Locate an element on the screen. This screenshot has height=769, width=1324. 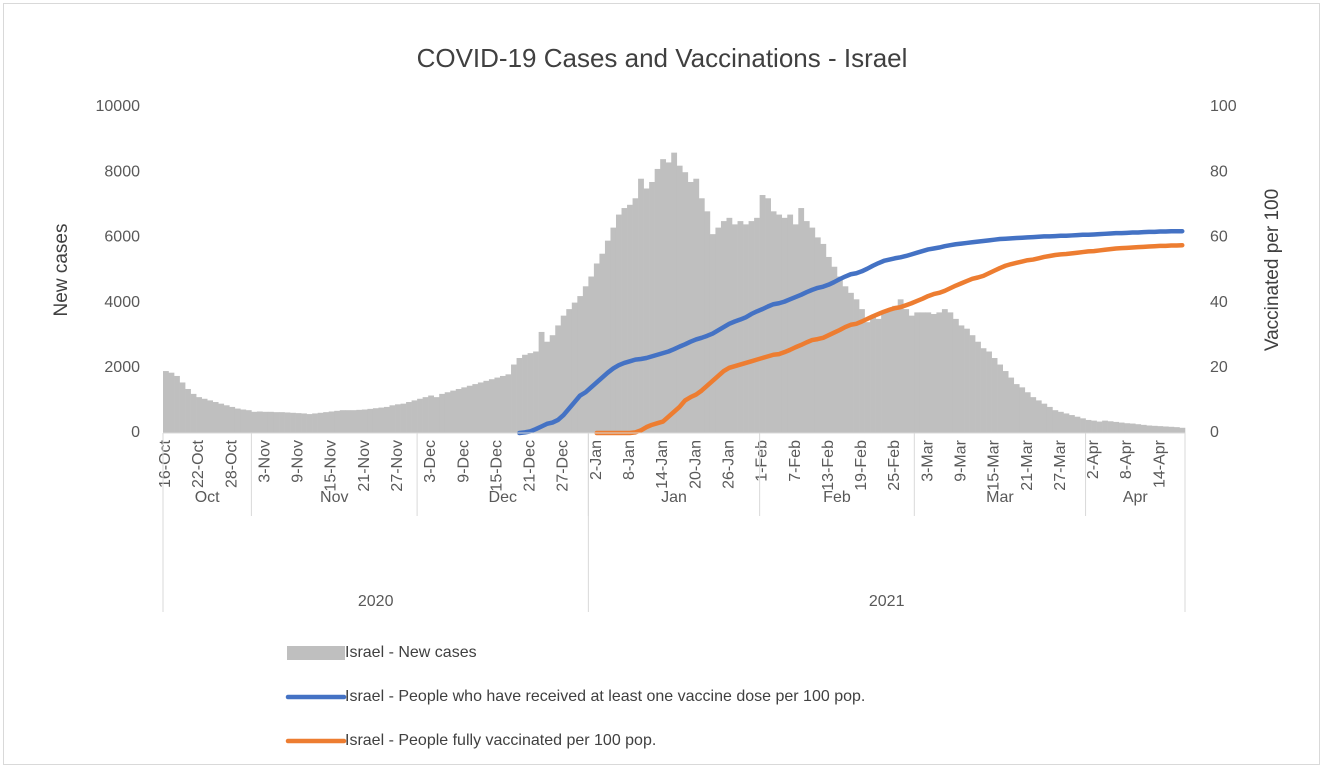
month-label: Dec is located at coordinates (503, 497).